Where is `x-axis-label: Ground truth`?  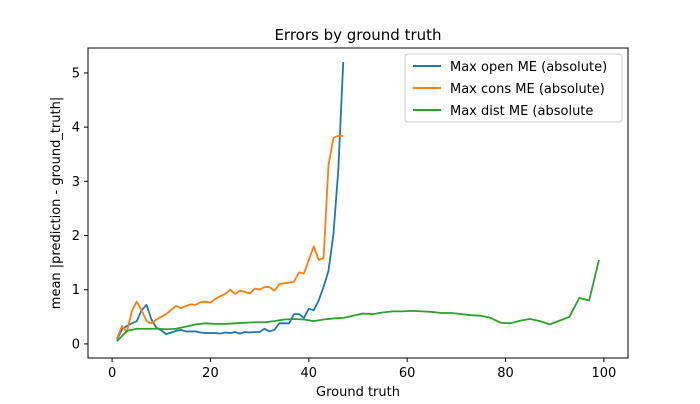 x-axis-label: Ground truth is located at coordinates (358, 392).